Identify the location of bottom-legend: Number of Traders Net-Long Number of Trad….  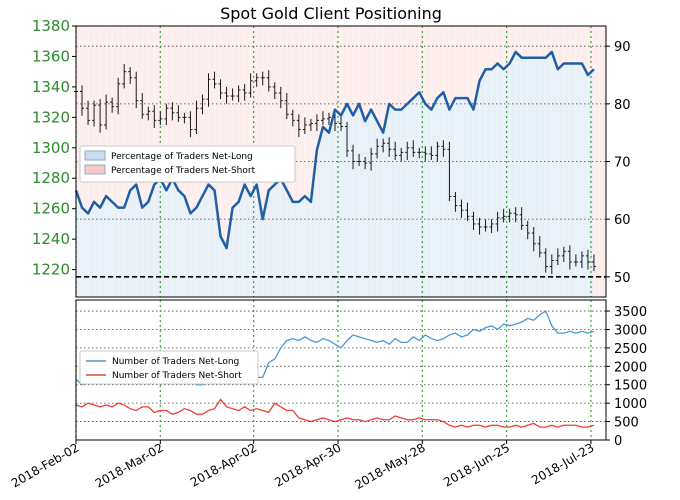
(169, 367).